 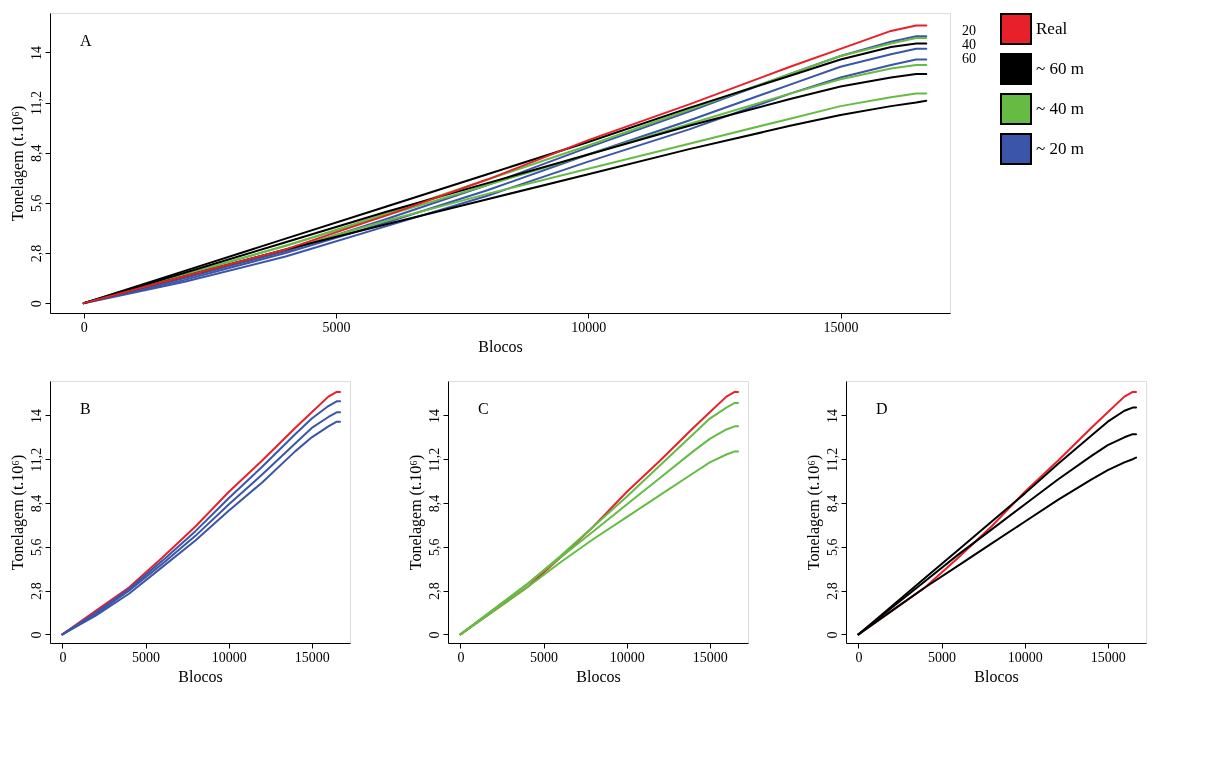 I want to click on text: 60, so click(x=969, y=58).